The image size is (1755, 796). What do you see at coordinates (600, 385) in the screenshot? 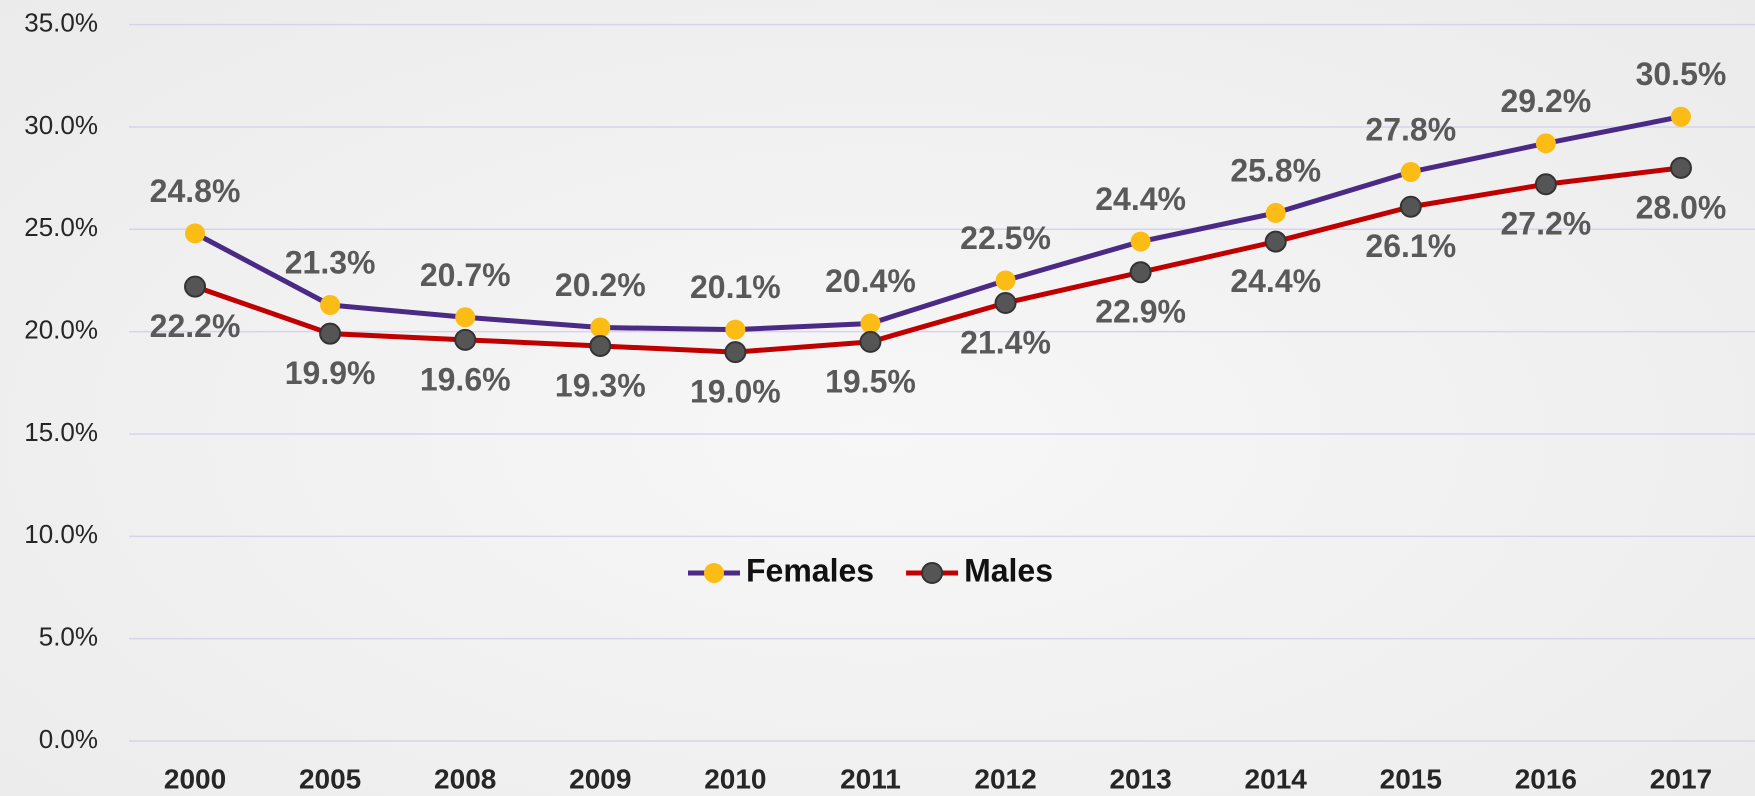
I see `data-label: 19.3%` at bounding box center [600, 385].